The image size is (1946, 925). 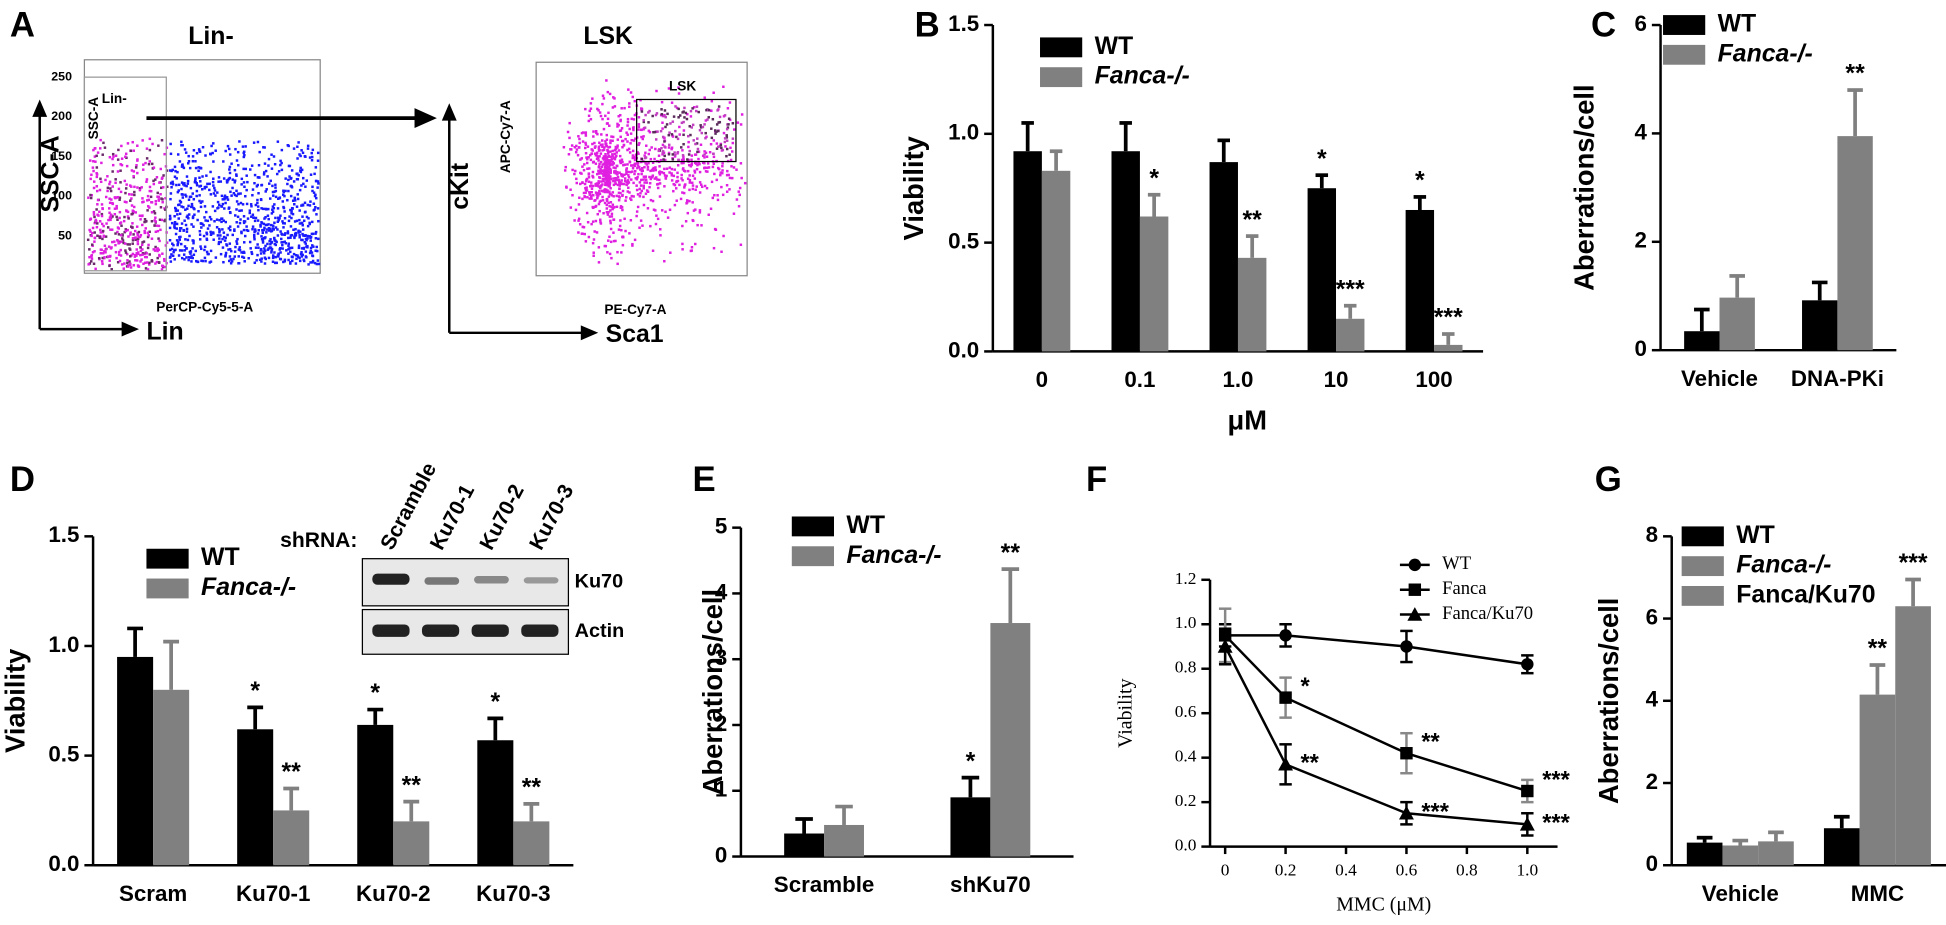 What do you see at coordinates (589, 333) in the screenshot?
I see `arrow-head` at bounding box center [589, 333].